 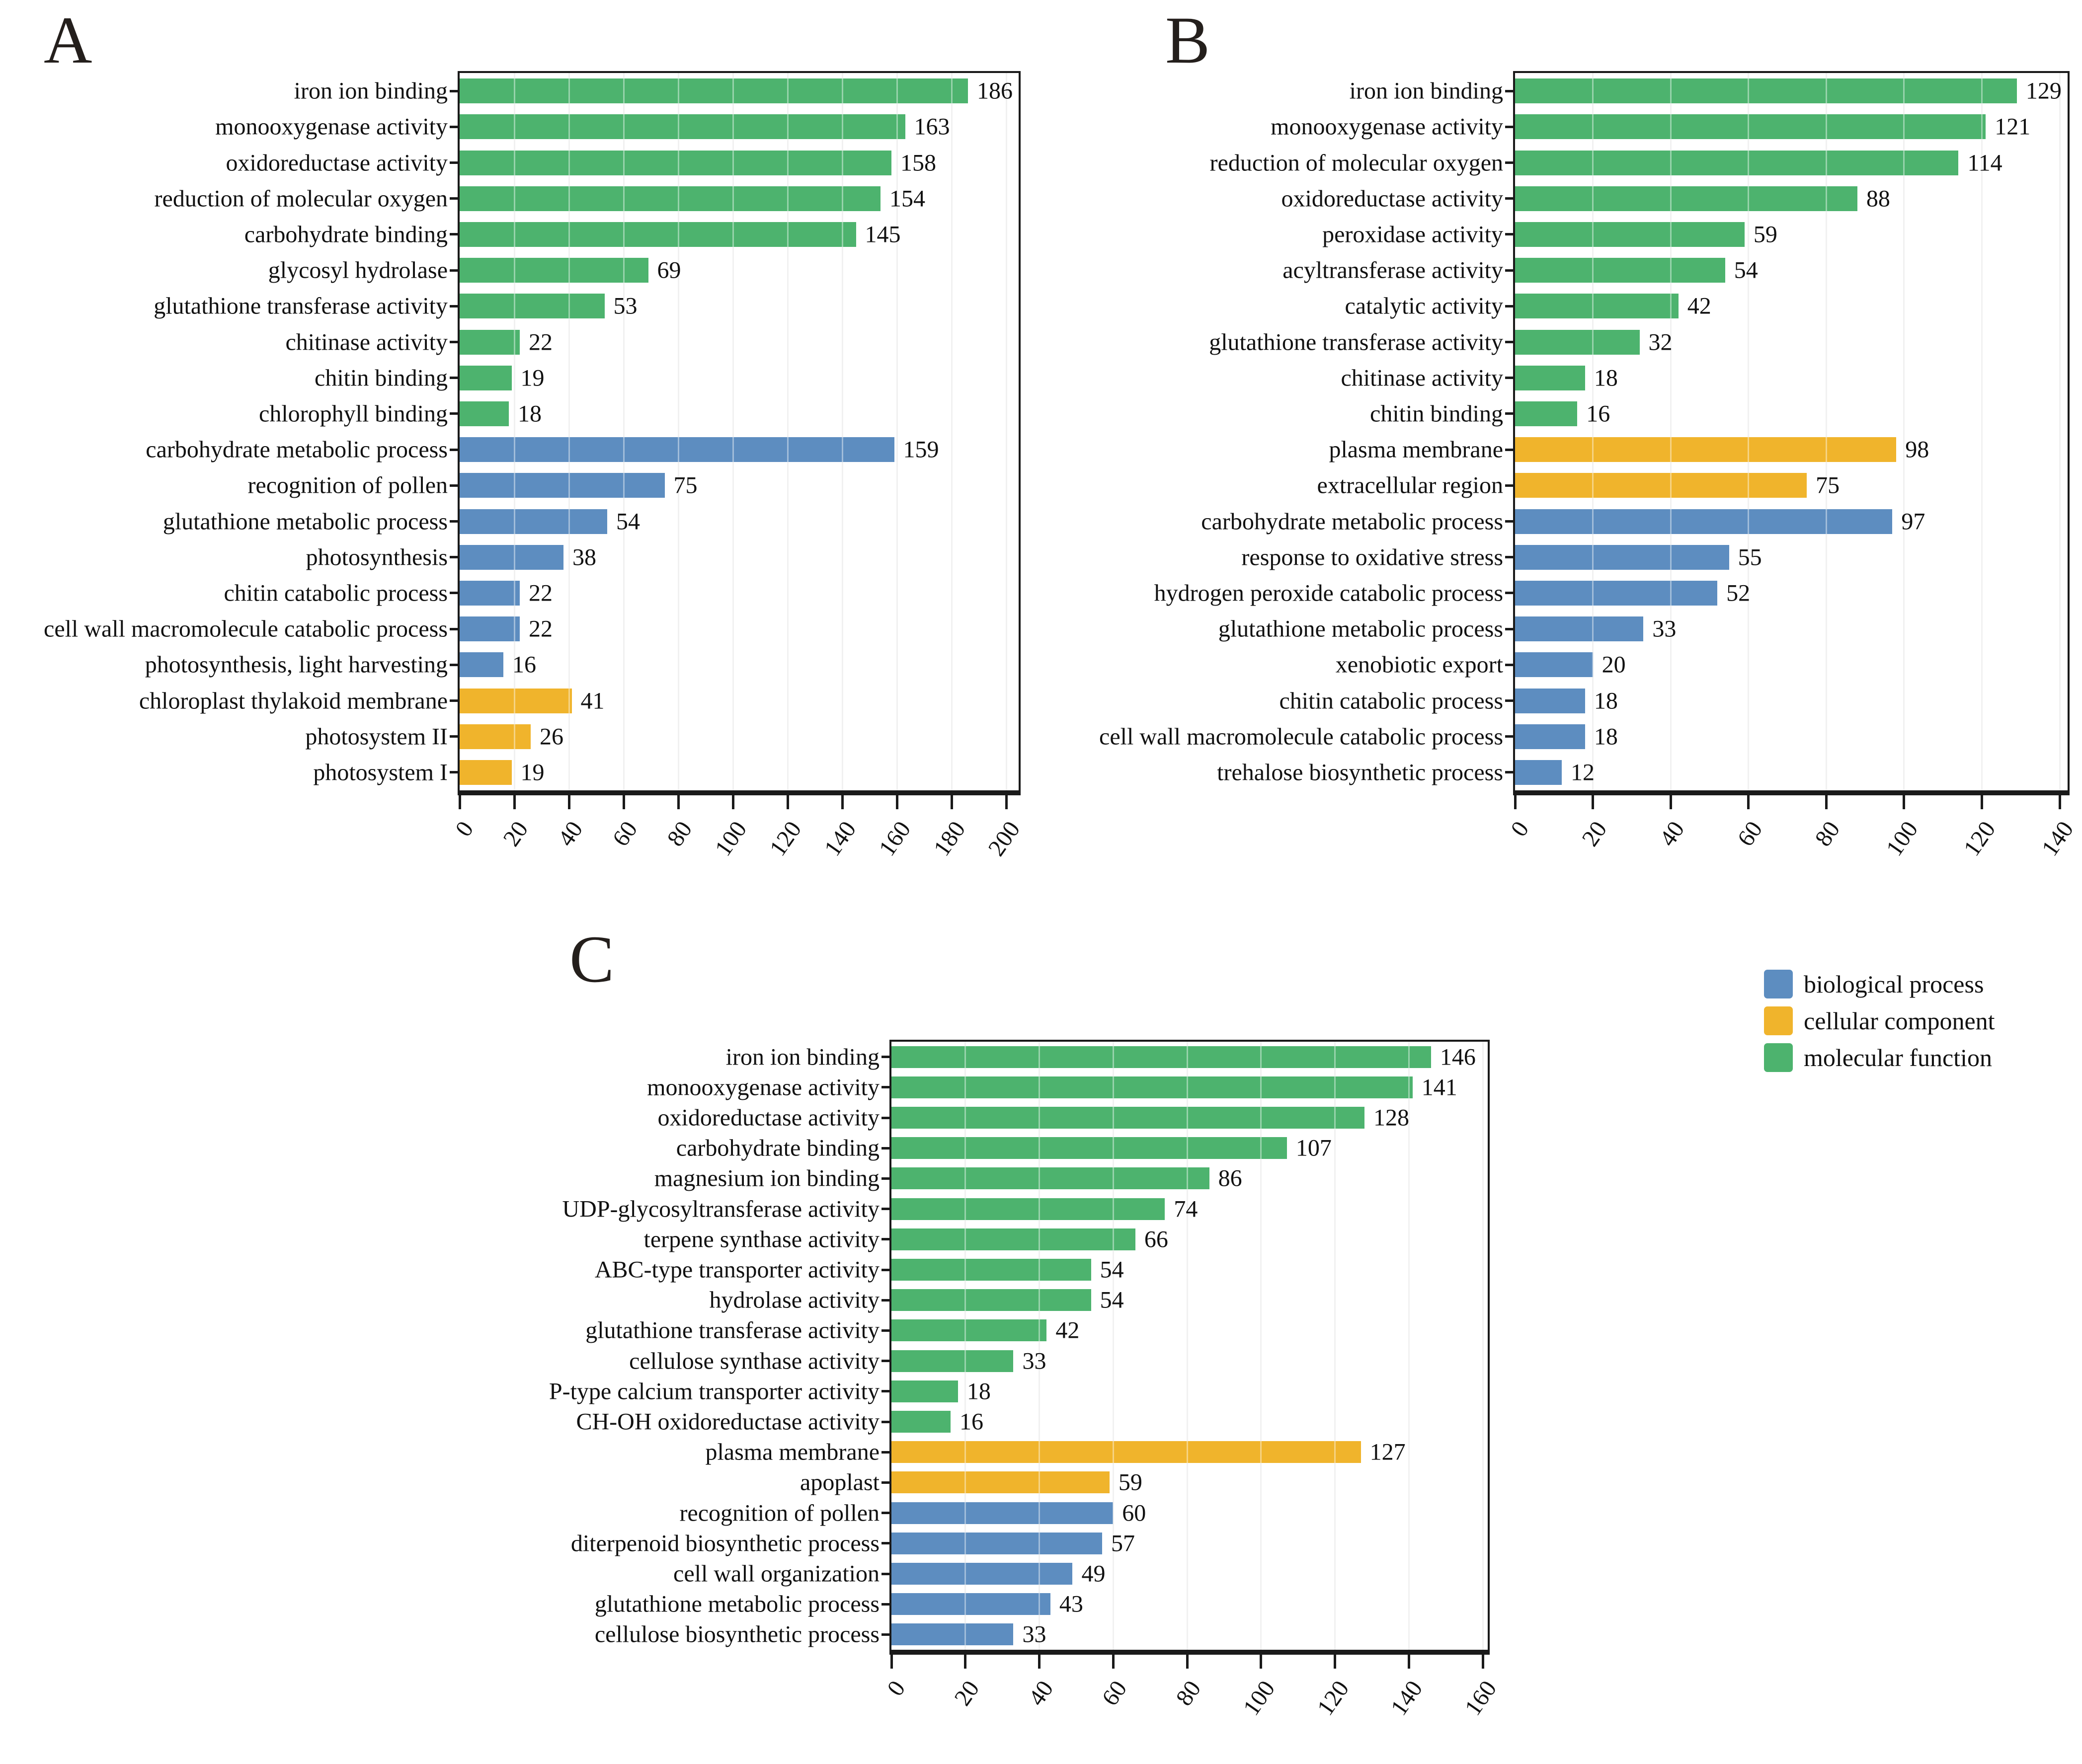 I want to click on bar-value: 55, so click(x=1750, y=557).